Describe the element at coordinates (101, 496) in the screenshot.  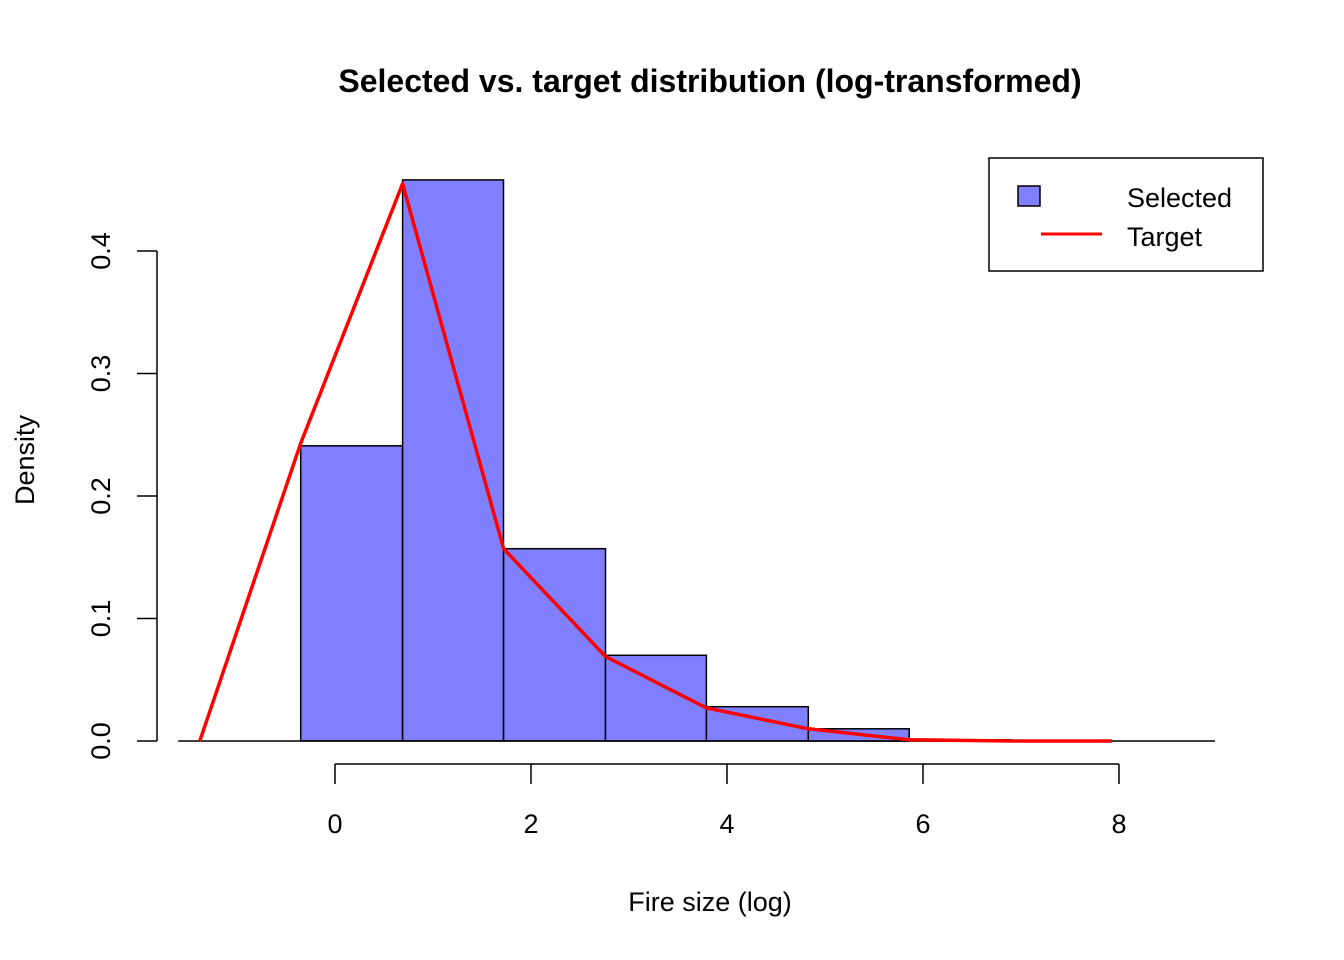
I see `y-tick-label-2: 0.2` at that location.